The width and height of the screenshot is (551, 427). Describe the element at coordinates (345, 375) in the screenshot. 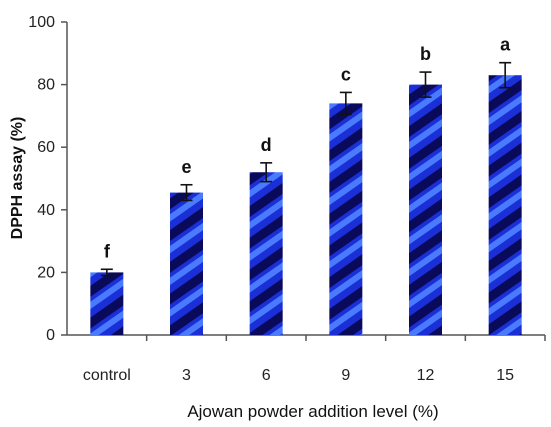

I see `x-tick-label: 9` at that location.